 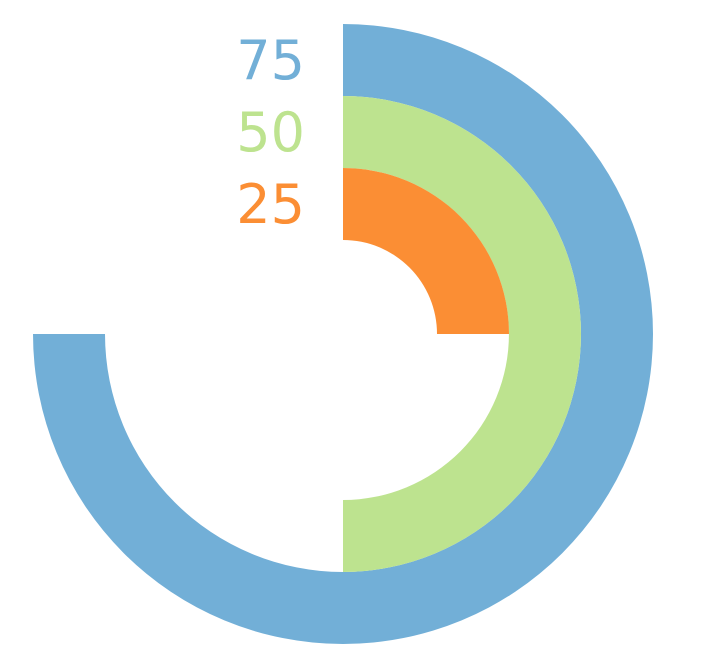 I want to click on ring-label-1: 75, so click(x=270, y=60).